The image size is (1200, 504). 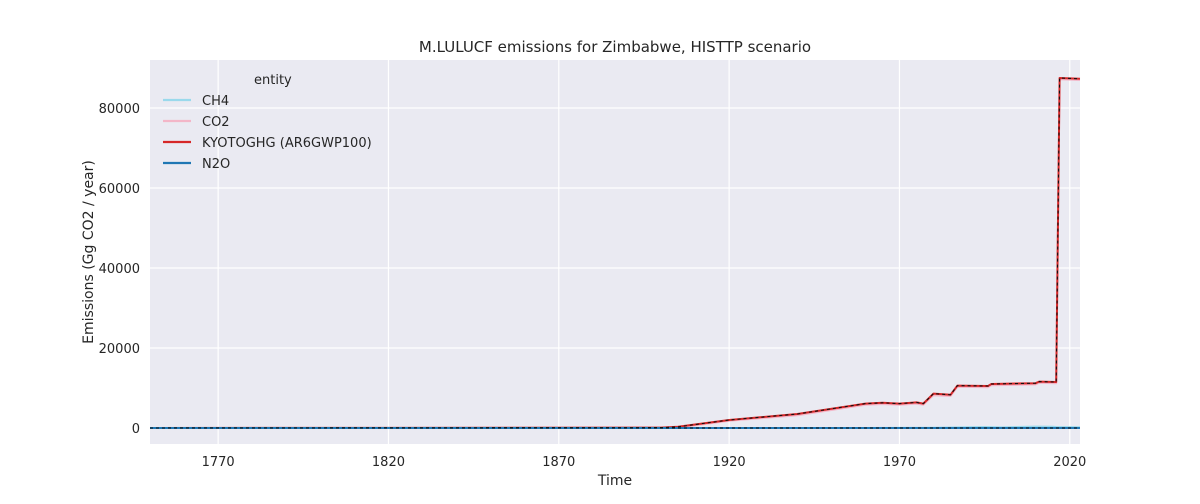 I want to click on legend-title: entity, so click(x=273, y=80).